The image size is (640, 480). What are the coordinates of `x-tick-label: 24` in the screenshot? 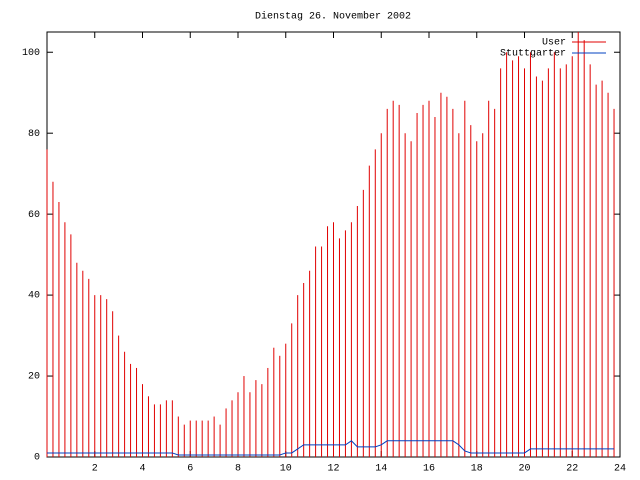 It's located at (620, 469).